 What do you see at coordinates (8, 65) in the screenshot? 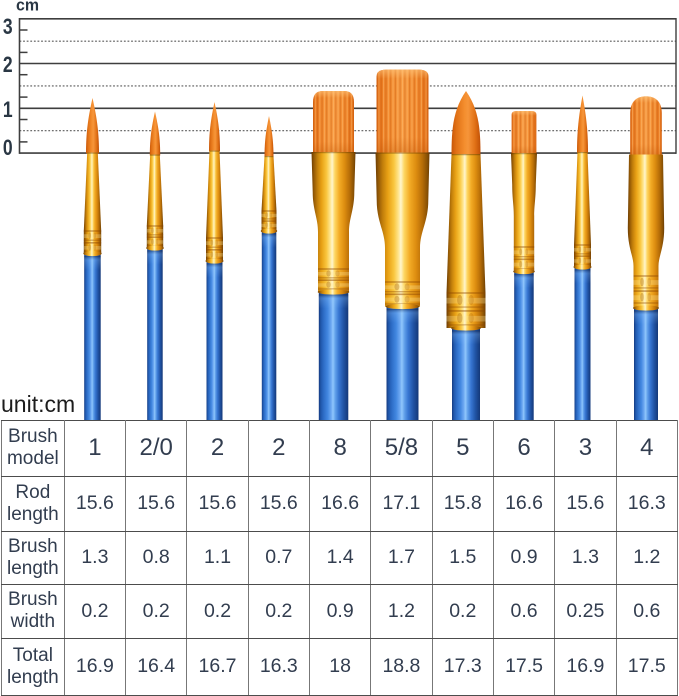
I see `svg-text: 2` at bounding box center [8, 65].